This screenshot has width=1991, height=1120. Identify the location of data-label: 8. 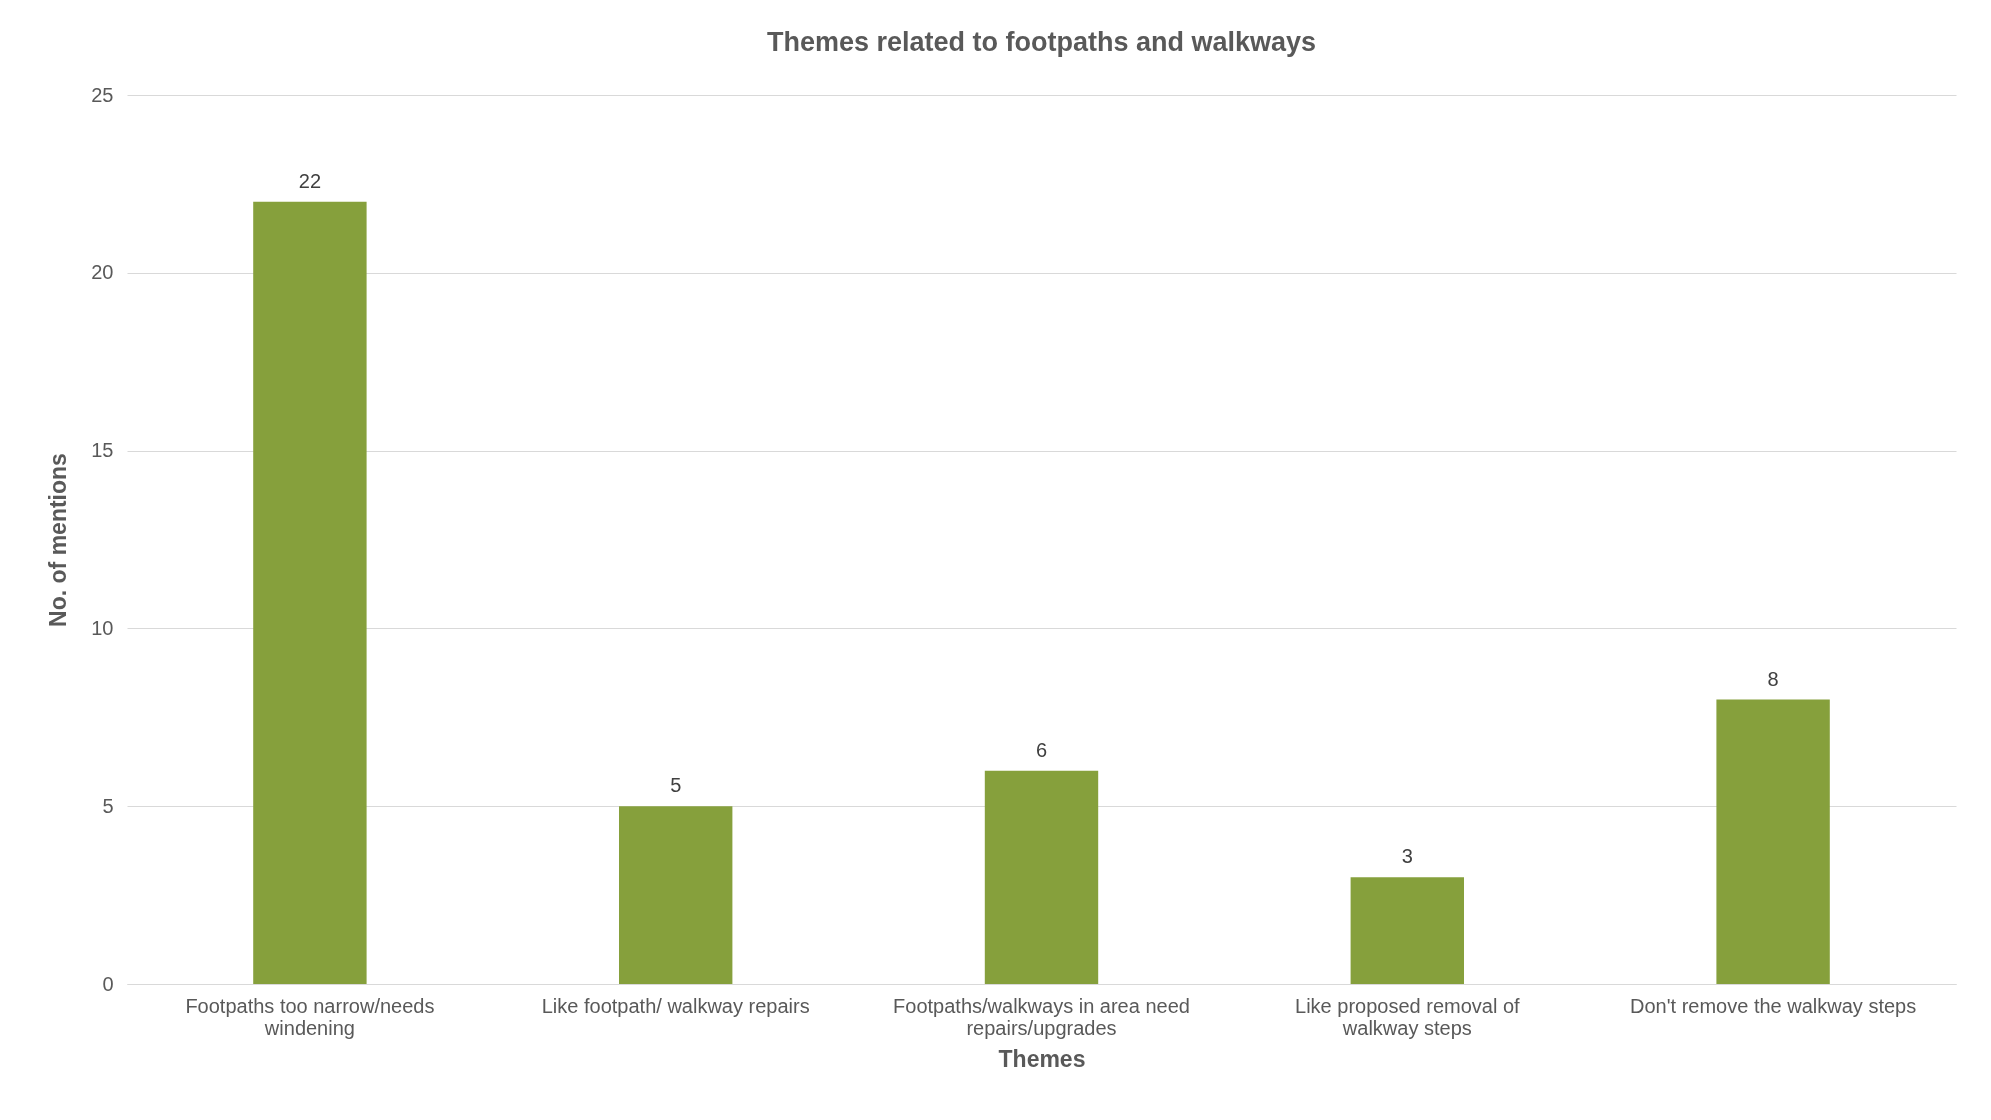
(1773, 678).